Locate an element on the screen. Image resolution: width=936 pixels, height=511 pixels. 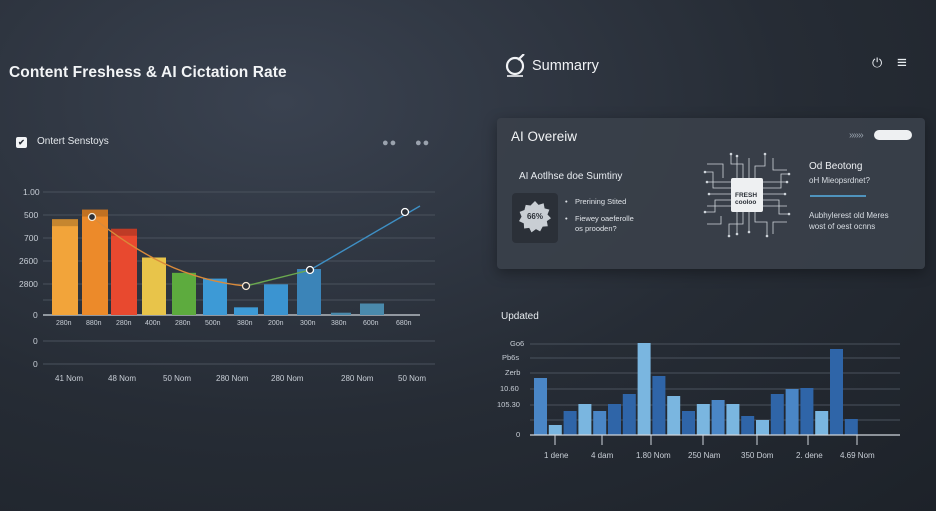
chip-label: FRESH is located at coordinates (746, 195).